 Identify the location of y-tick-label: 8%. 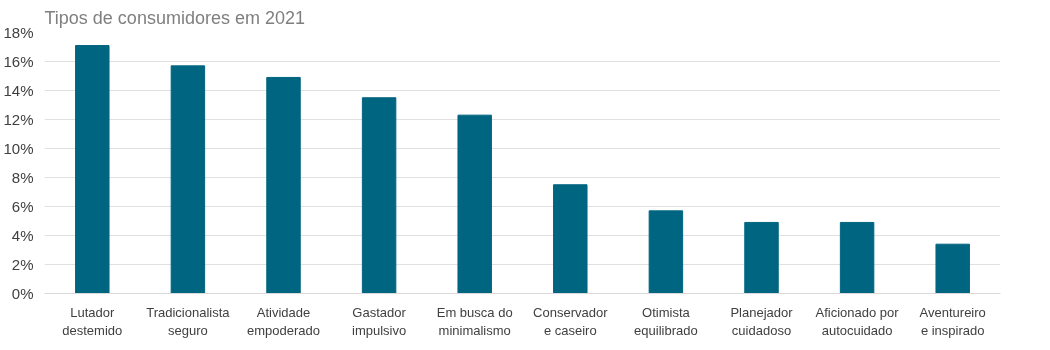
(22, 177).